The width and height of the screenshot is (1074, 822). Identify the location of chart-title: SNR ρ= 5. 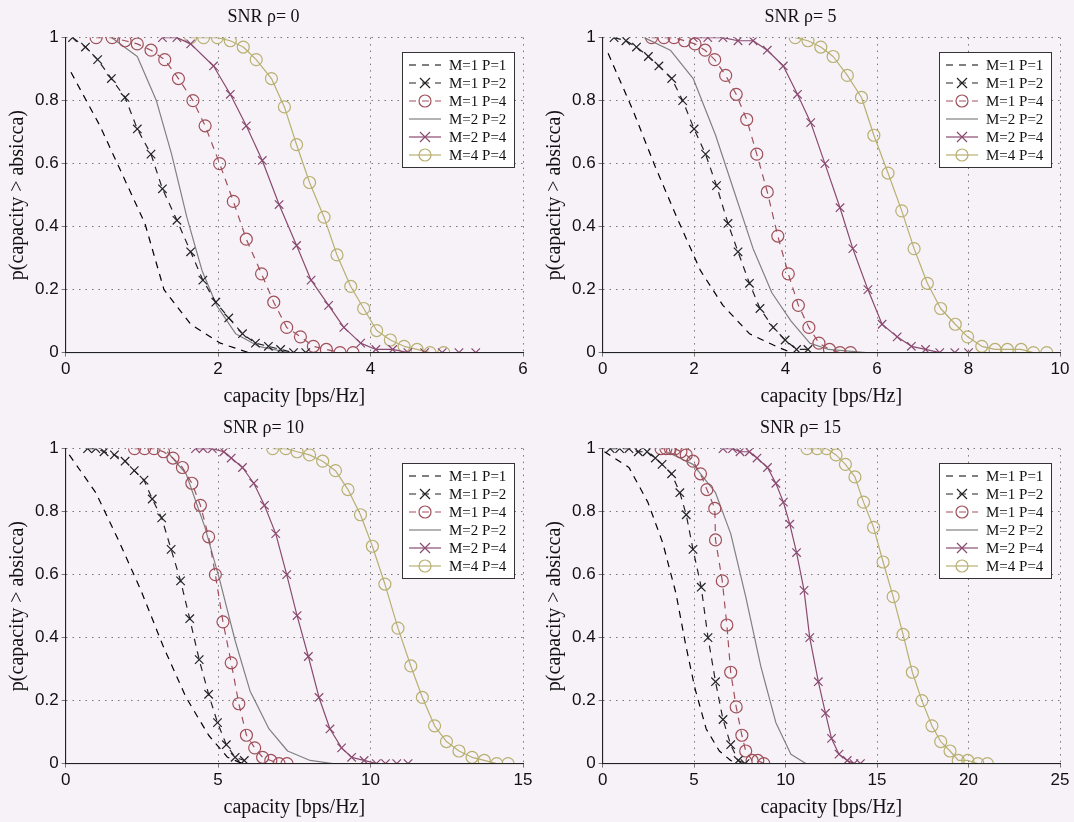
(800, 15).